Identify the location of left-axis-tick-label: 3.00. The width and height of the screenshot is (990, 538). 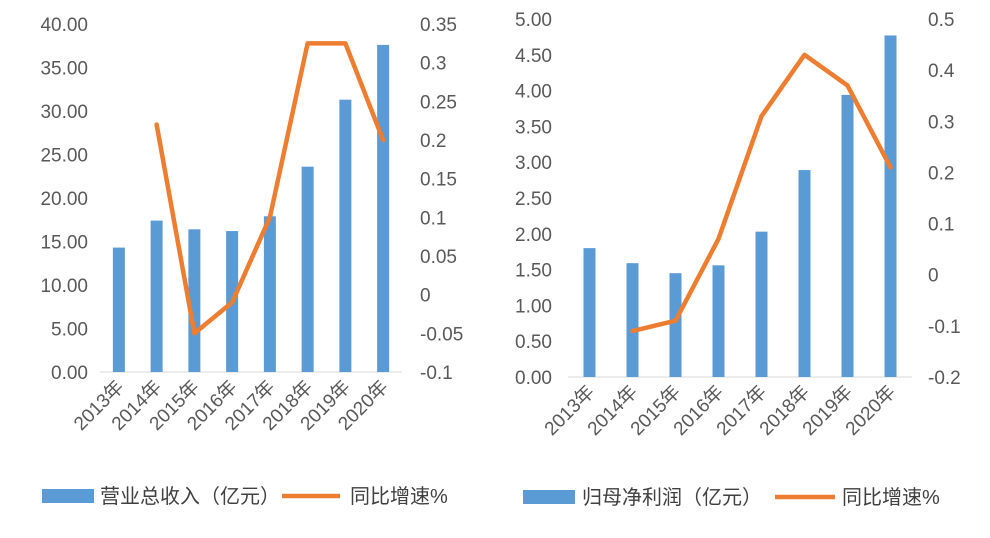
(533, 163).